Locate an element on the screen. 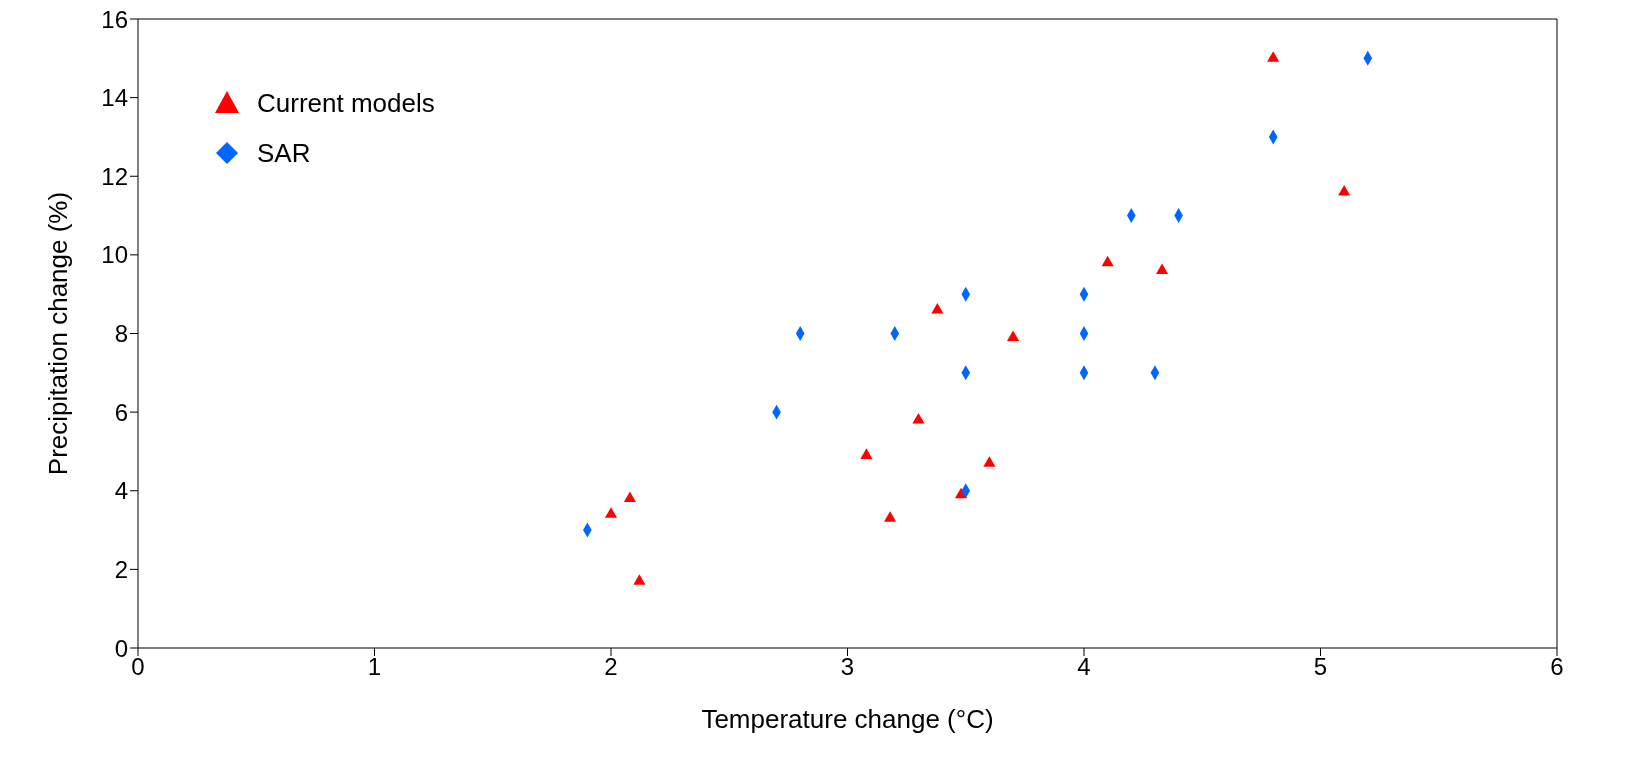 The height and width of the screenshot is (773, 1635). x-tick-label: 5 is located at coordinates (1320, 667).